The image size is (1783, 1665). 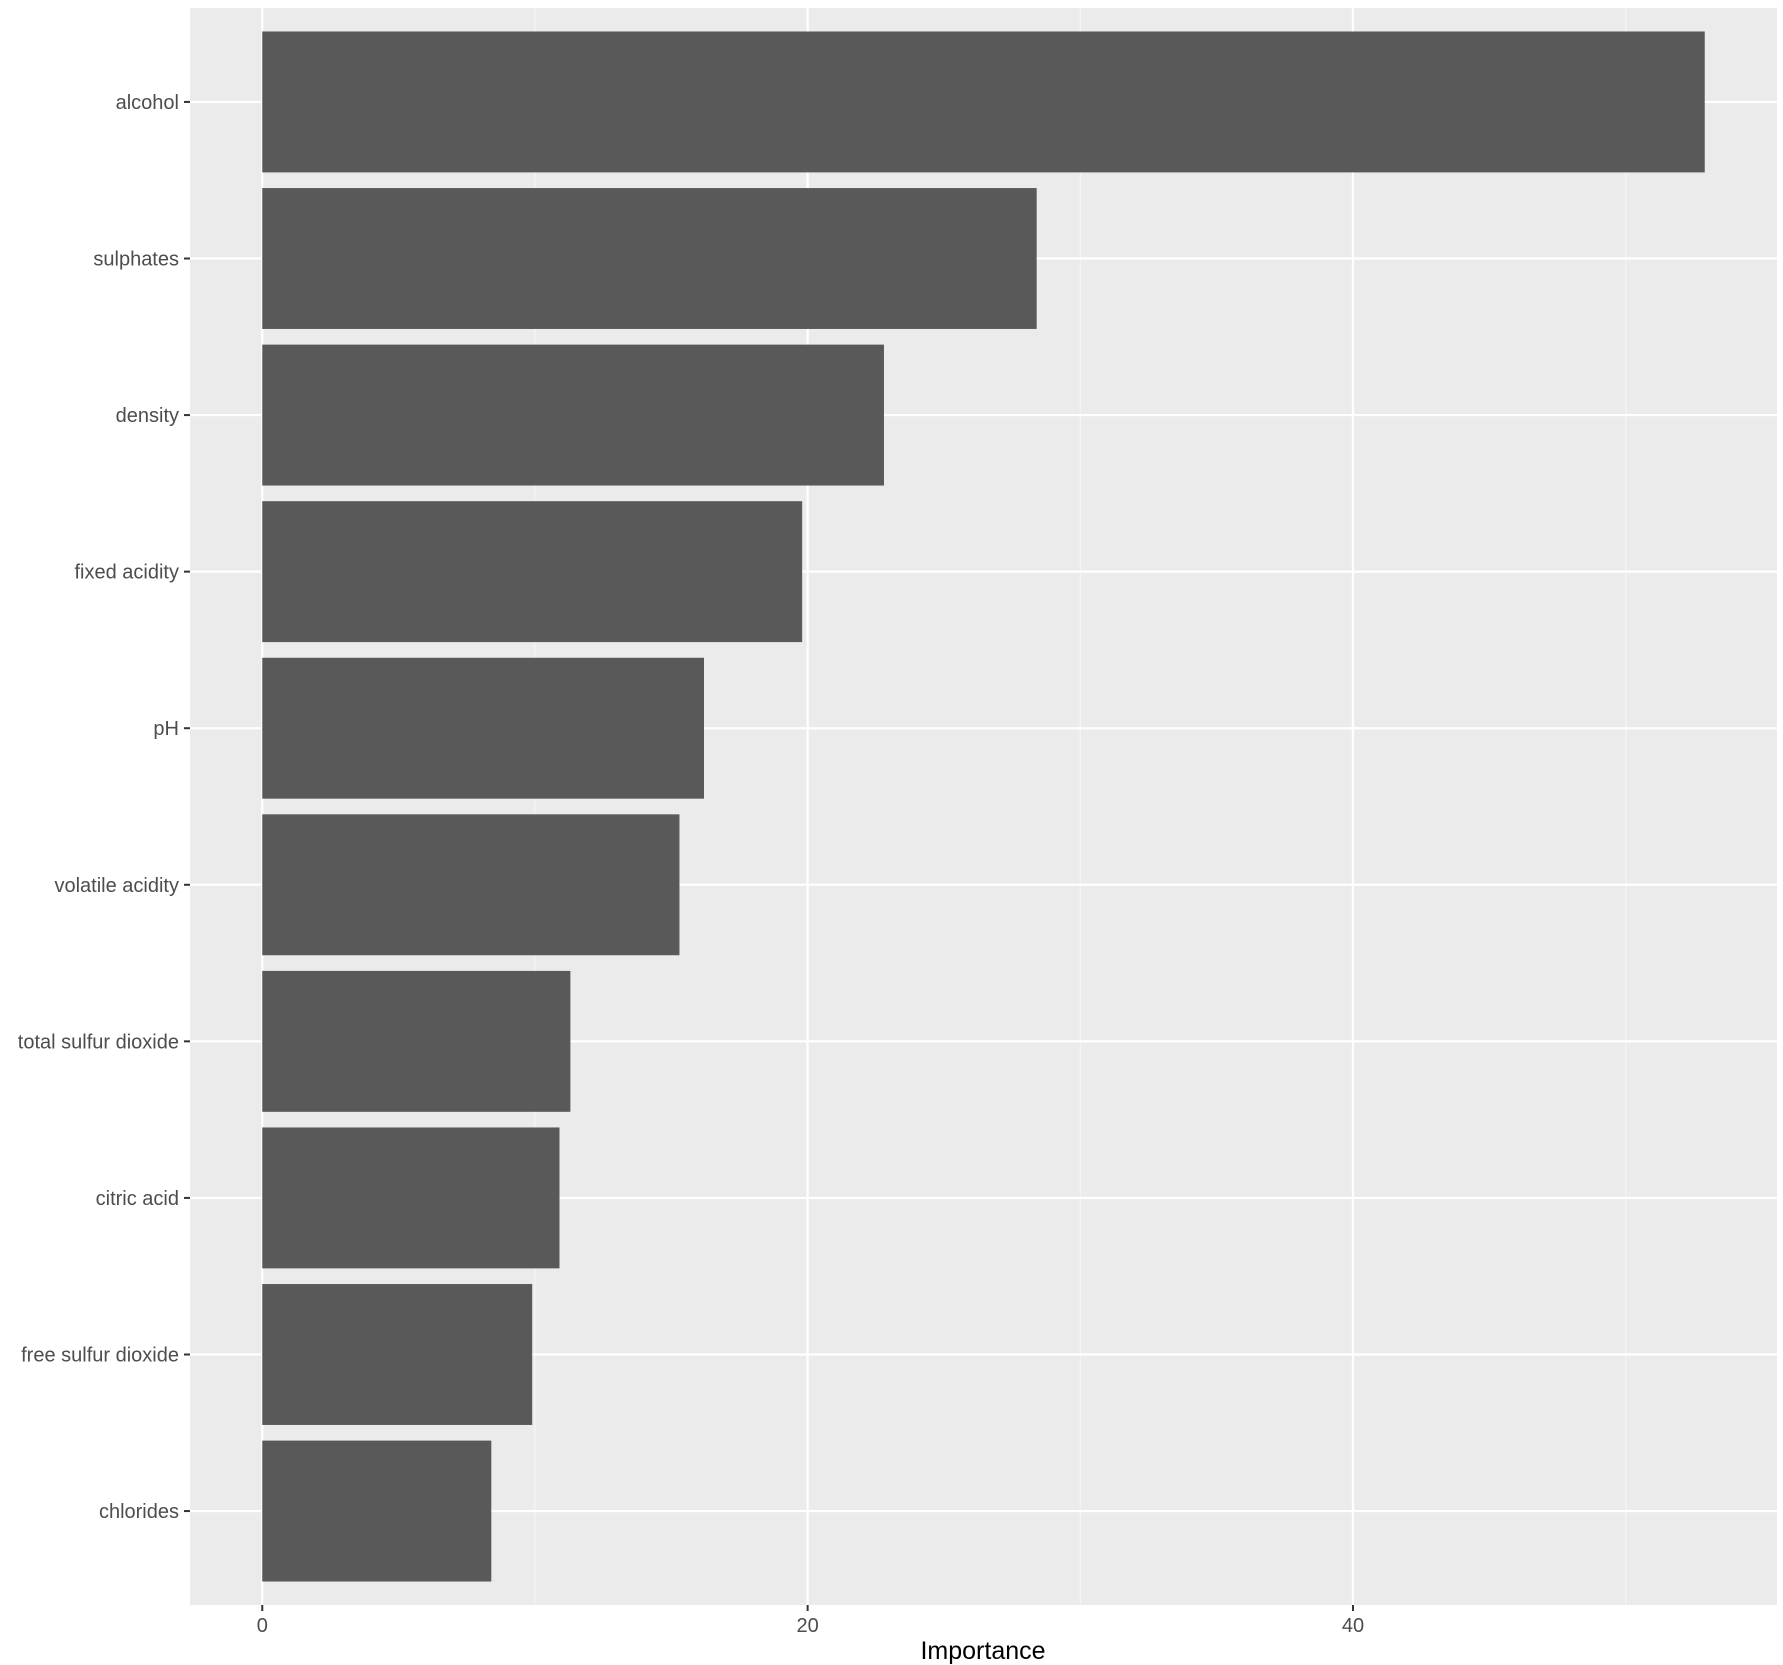 I want to click on y-tick-label: free sulfur dioxide, so click(x=100, y=1355).